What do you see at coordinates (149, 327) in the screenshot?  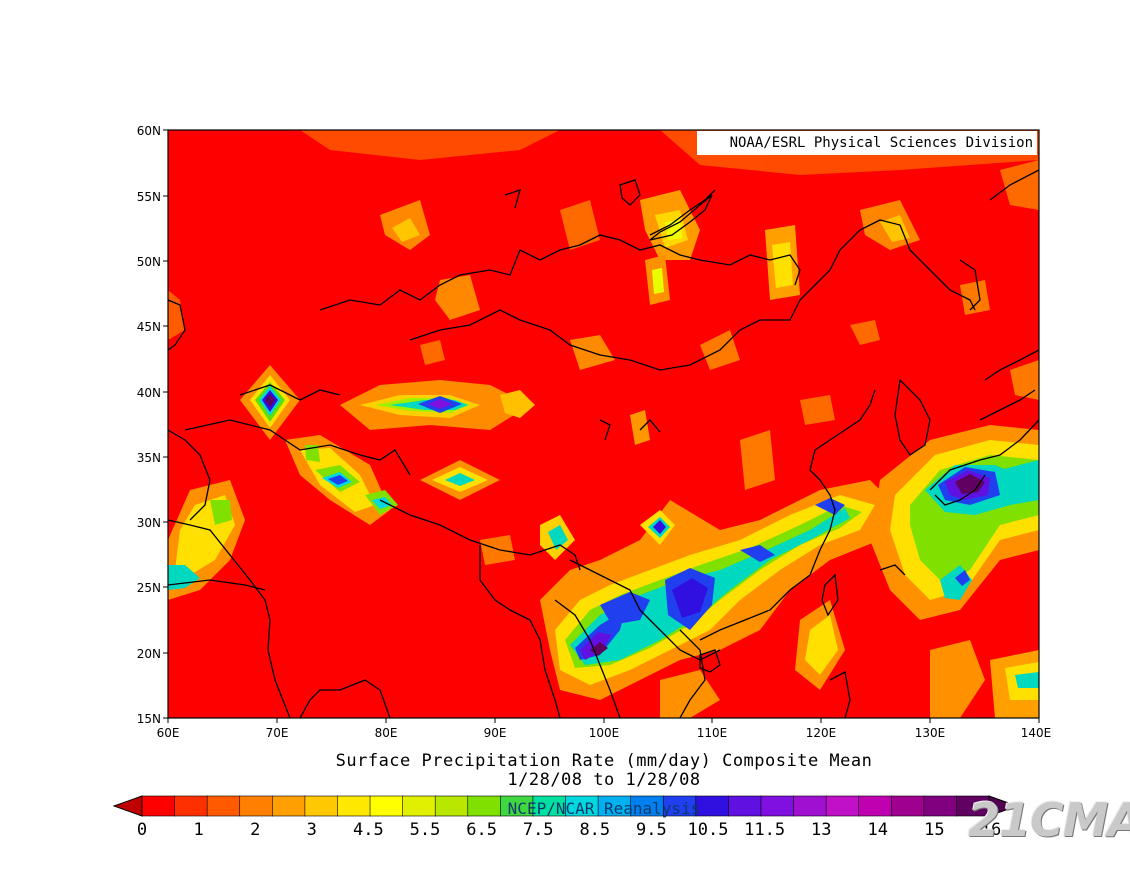 I see `lat-label: 45N` at bounding box center [149, 327].